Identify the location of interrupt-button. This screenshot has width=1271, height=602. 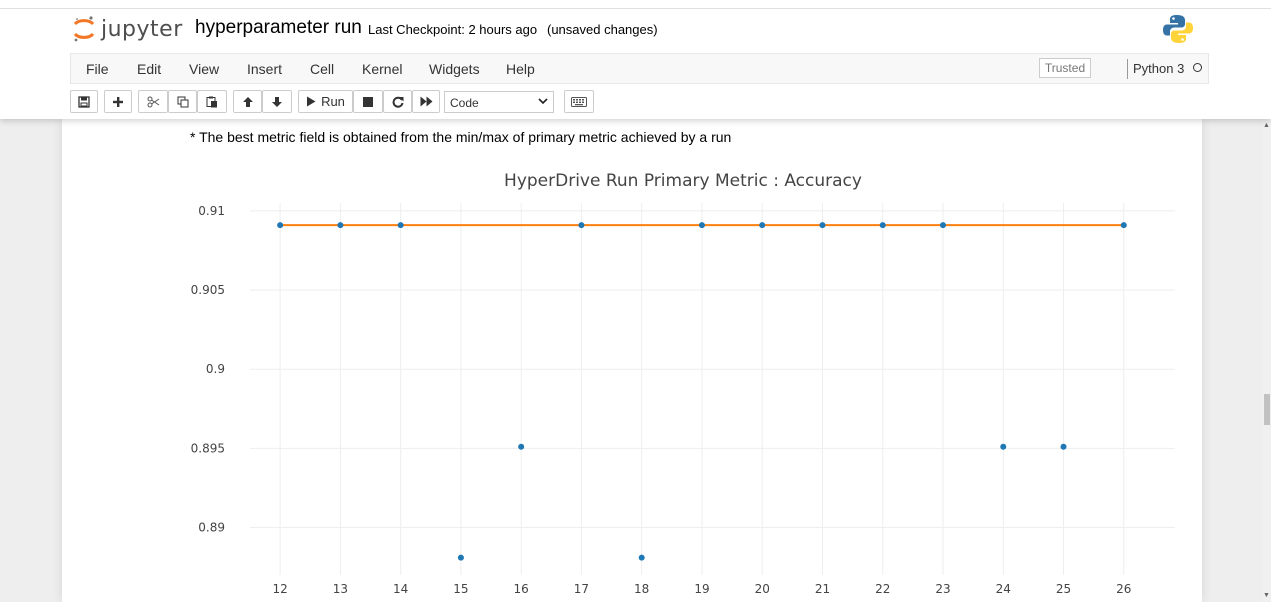
(368, 101).